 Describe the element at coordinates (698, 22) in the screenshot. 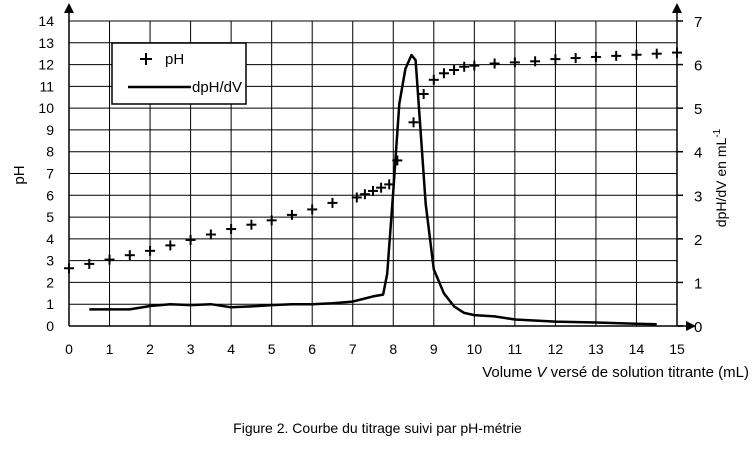

I see `y-right-tick-label: 7` at that location.